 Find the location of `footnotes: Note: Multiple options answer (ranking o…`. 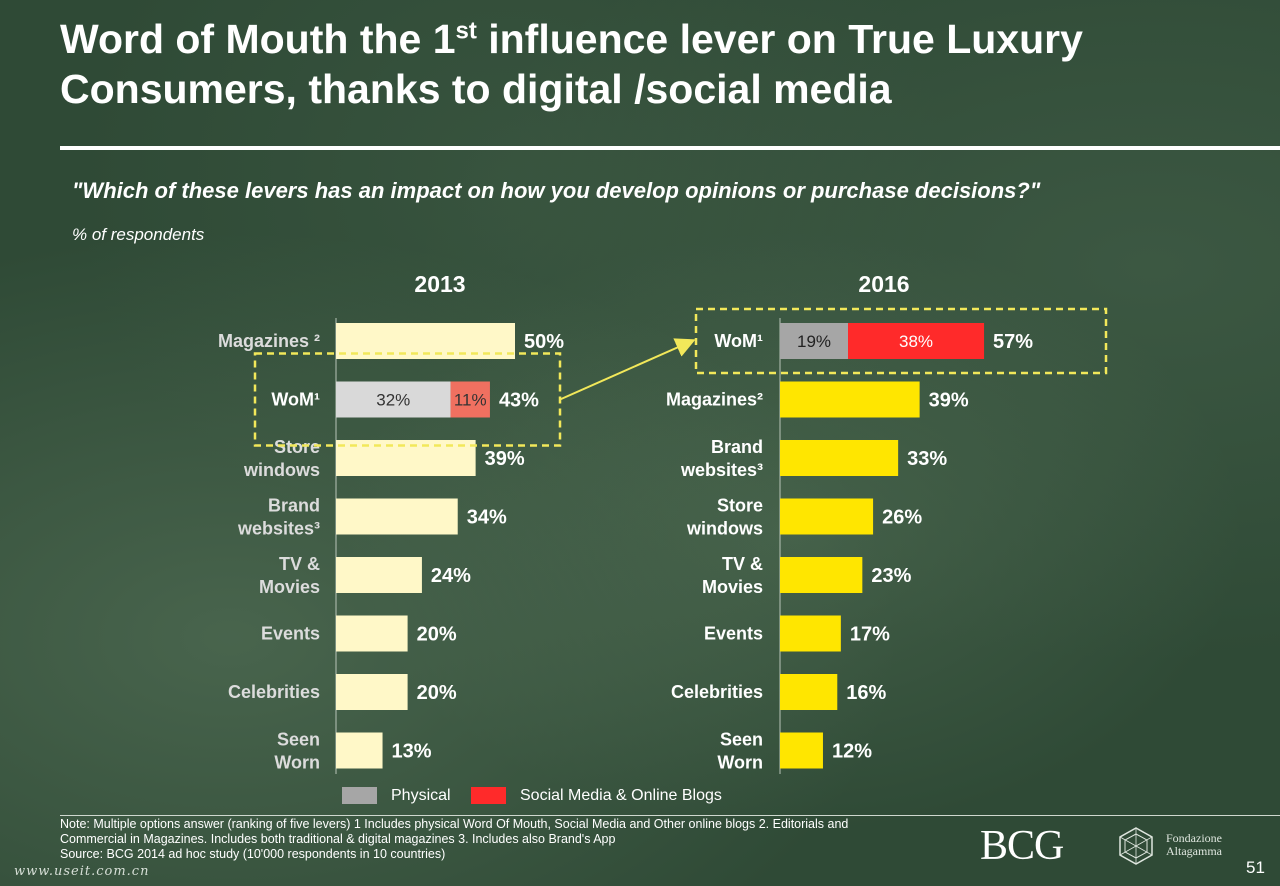

footnotes: Note: Multiple options answer (ranking o… is located at coordinates (510, 839).